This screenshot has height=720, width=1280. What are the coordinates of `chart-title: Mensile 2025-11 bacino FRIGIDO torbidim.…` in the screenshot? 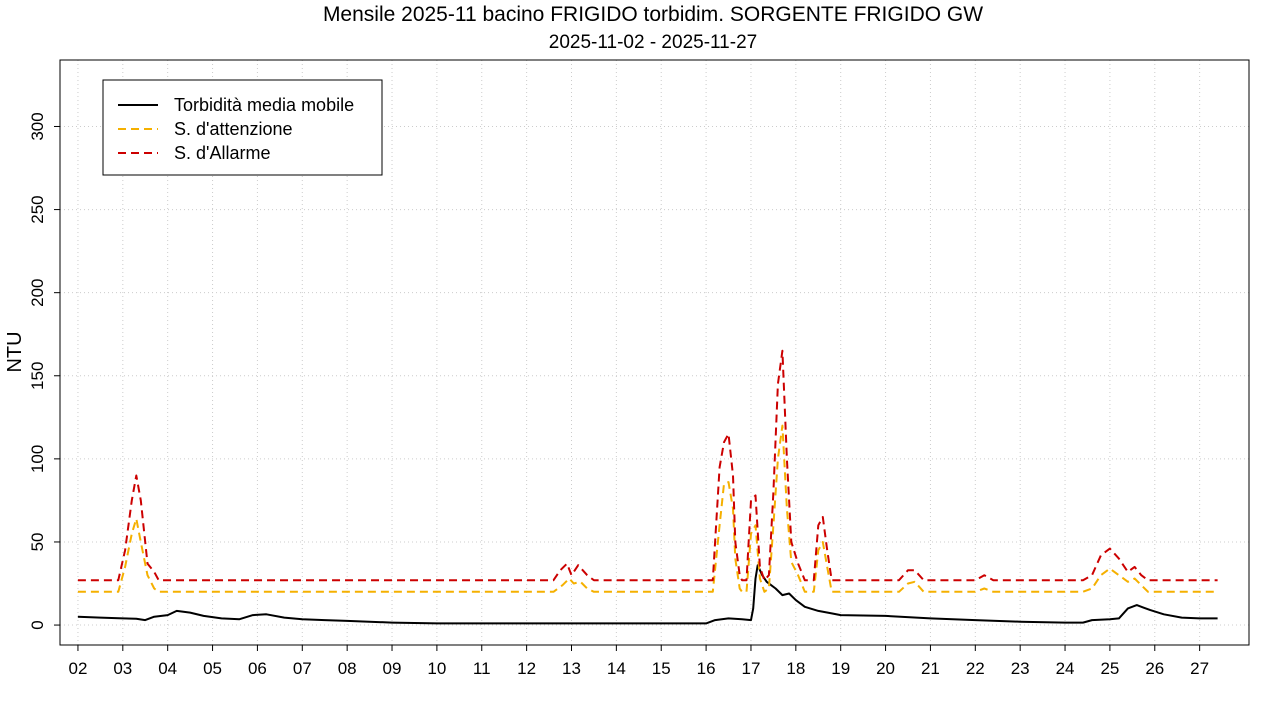 It's located at (653, 14).